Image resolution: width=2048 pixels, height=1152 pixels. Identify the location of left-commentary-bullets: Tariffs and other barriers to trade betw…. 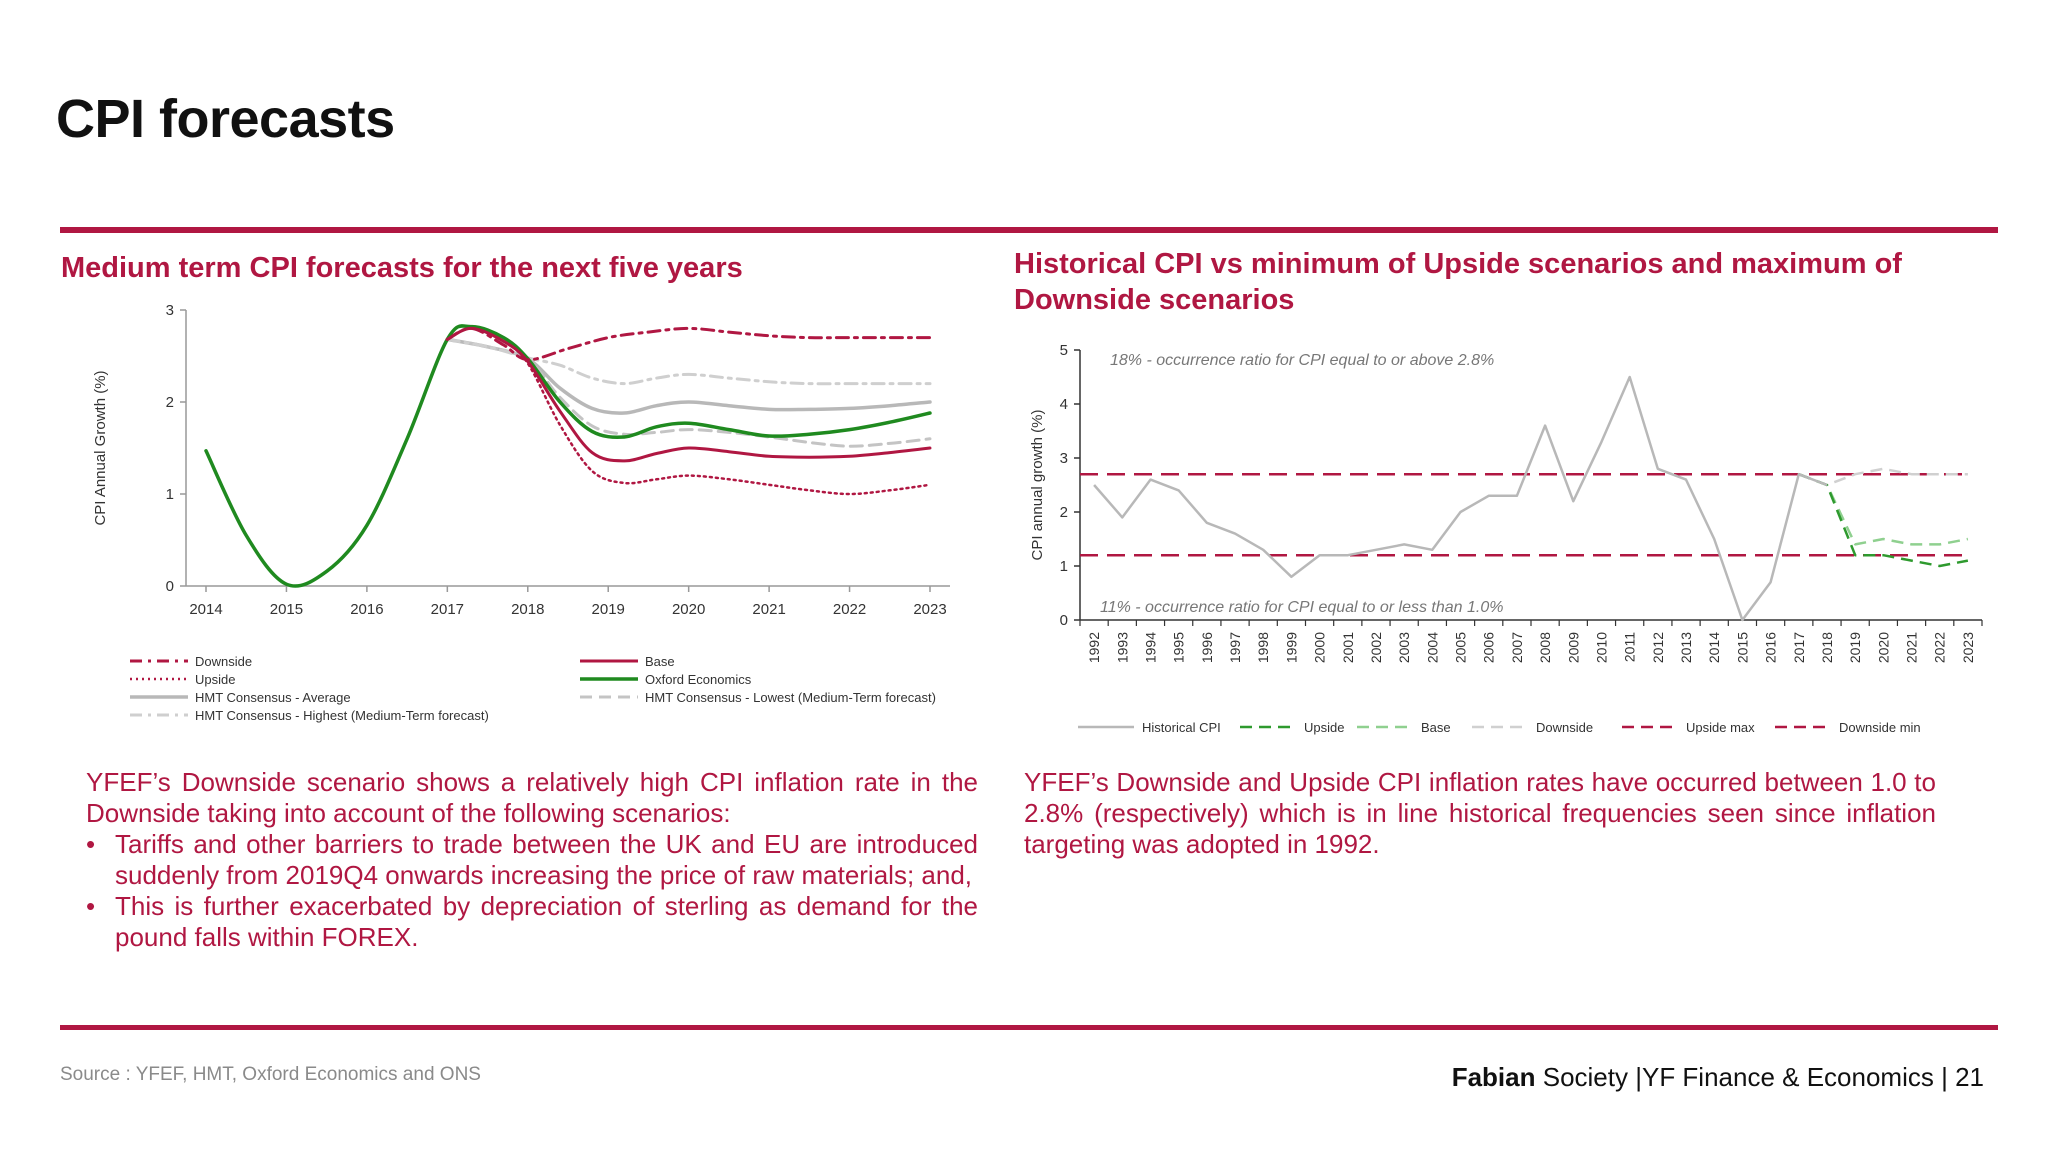
(532, 891).